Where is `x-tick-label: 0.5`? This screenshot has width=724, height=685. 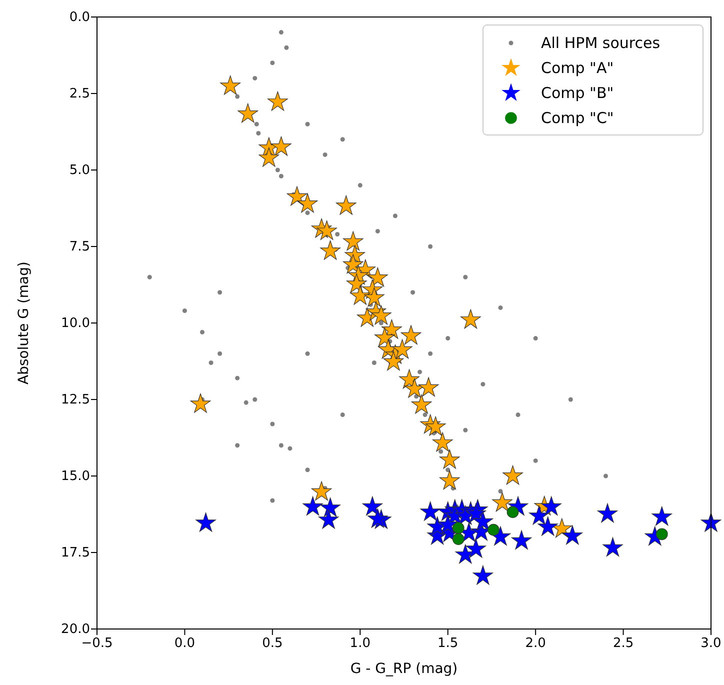
x-tick-label: 0.5 is located at coordinates (272, 644).